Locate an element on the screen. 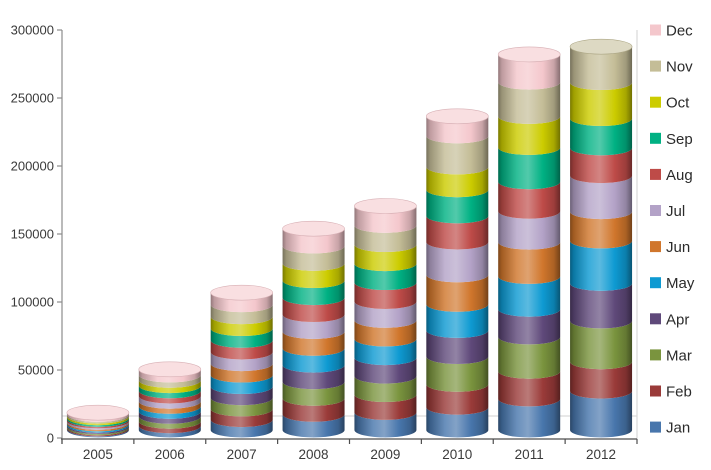 The width and height of the screenshot is (711, 470). y-axis-label: 250000 is located at coordinates (32, 98).